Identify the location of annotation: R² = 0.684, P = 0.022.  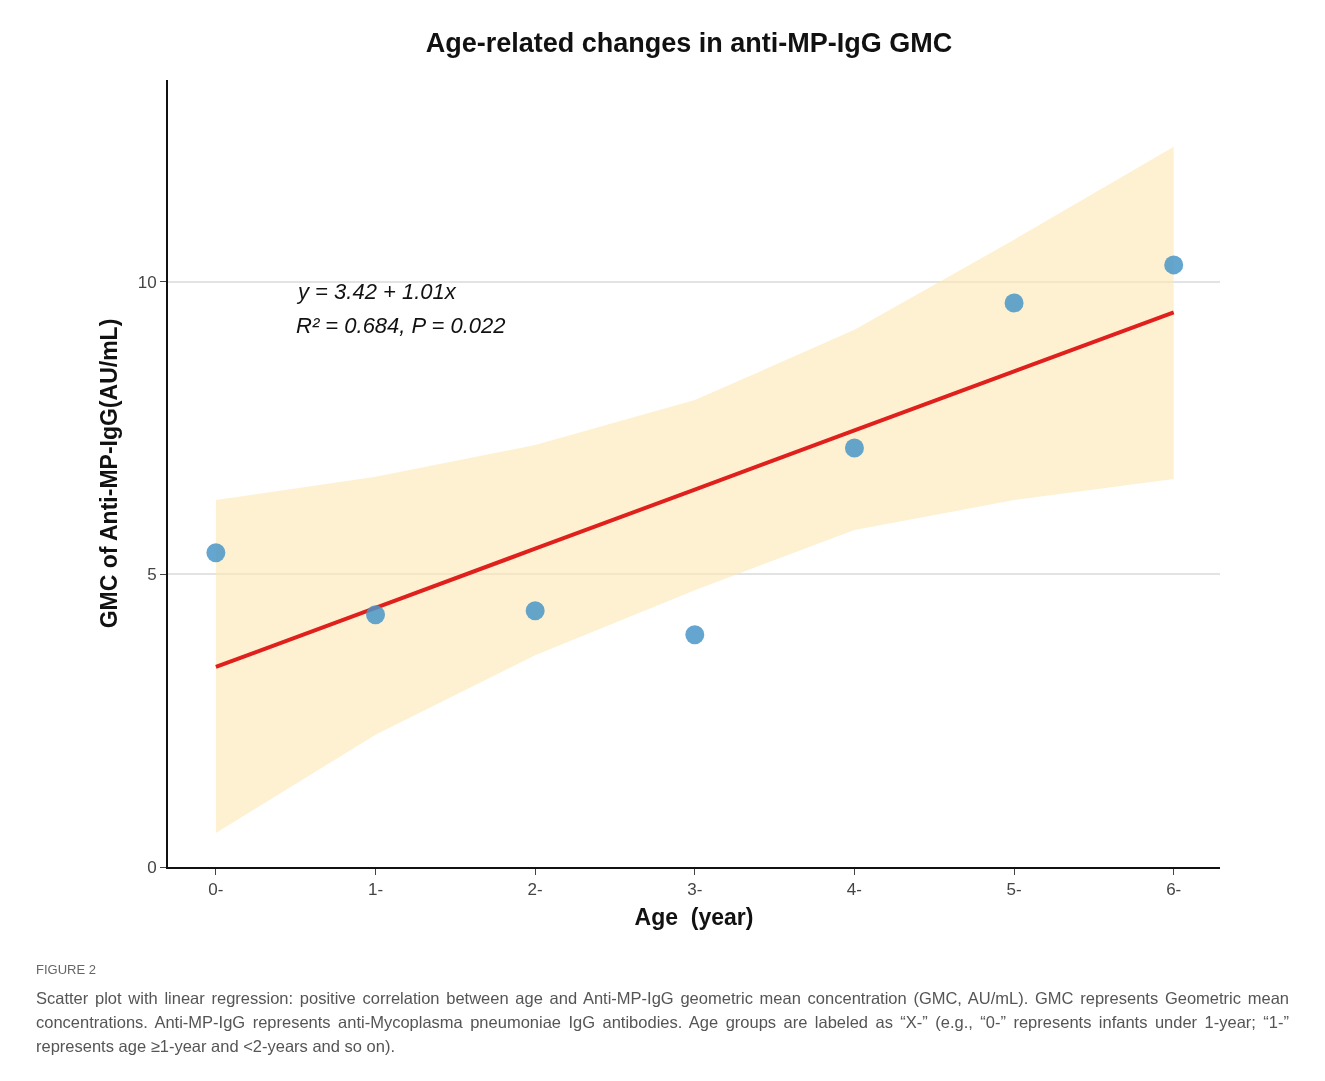
(401, 325).